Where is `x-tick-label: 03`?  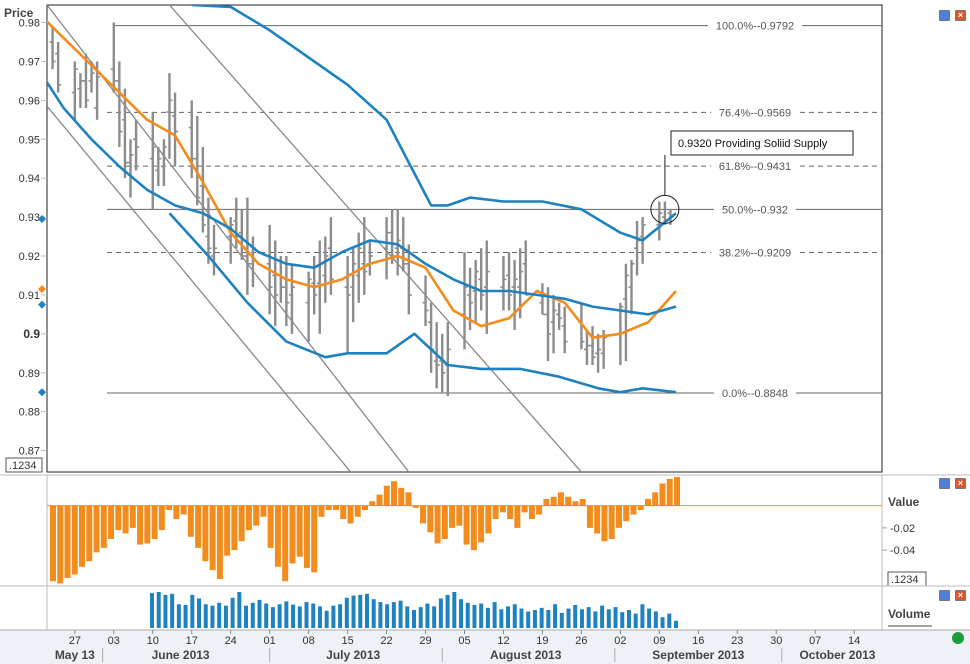 x-tick-label: 03 is located at coordinates (114, 641).